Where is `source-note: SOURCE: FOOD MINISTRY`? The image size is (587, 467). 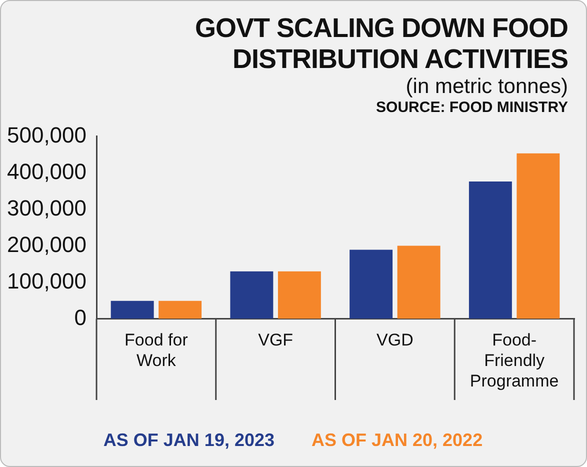
source-note: SOURCE: FOOD MINISTRY is located at coordinates (471, 108).